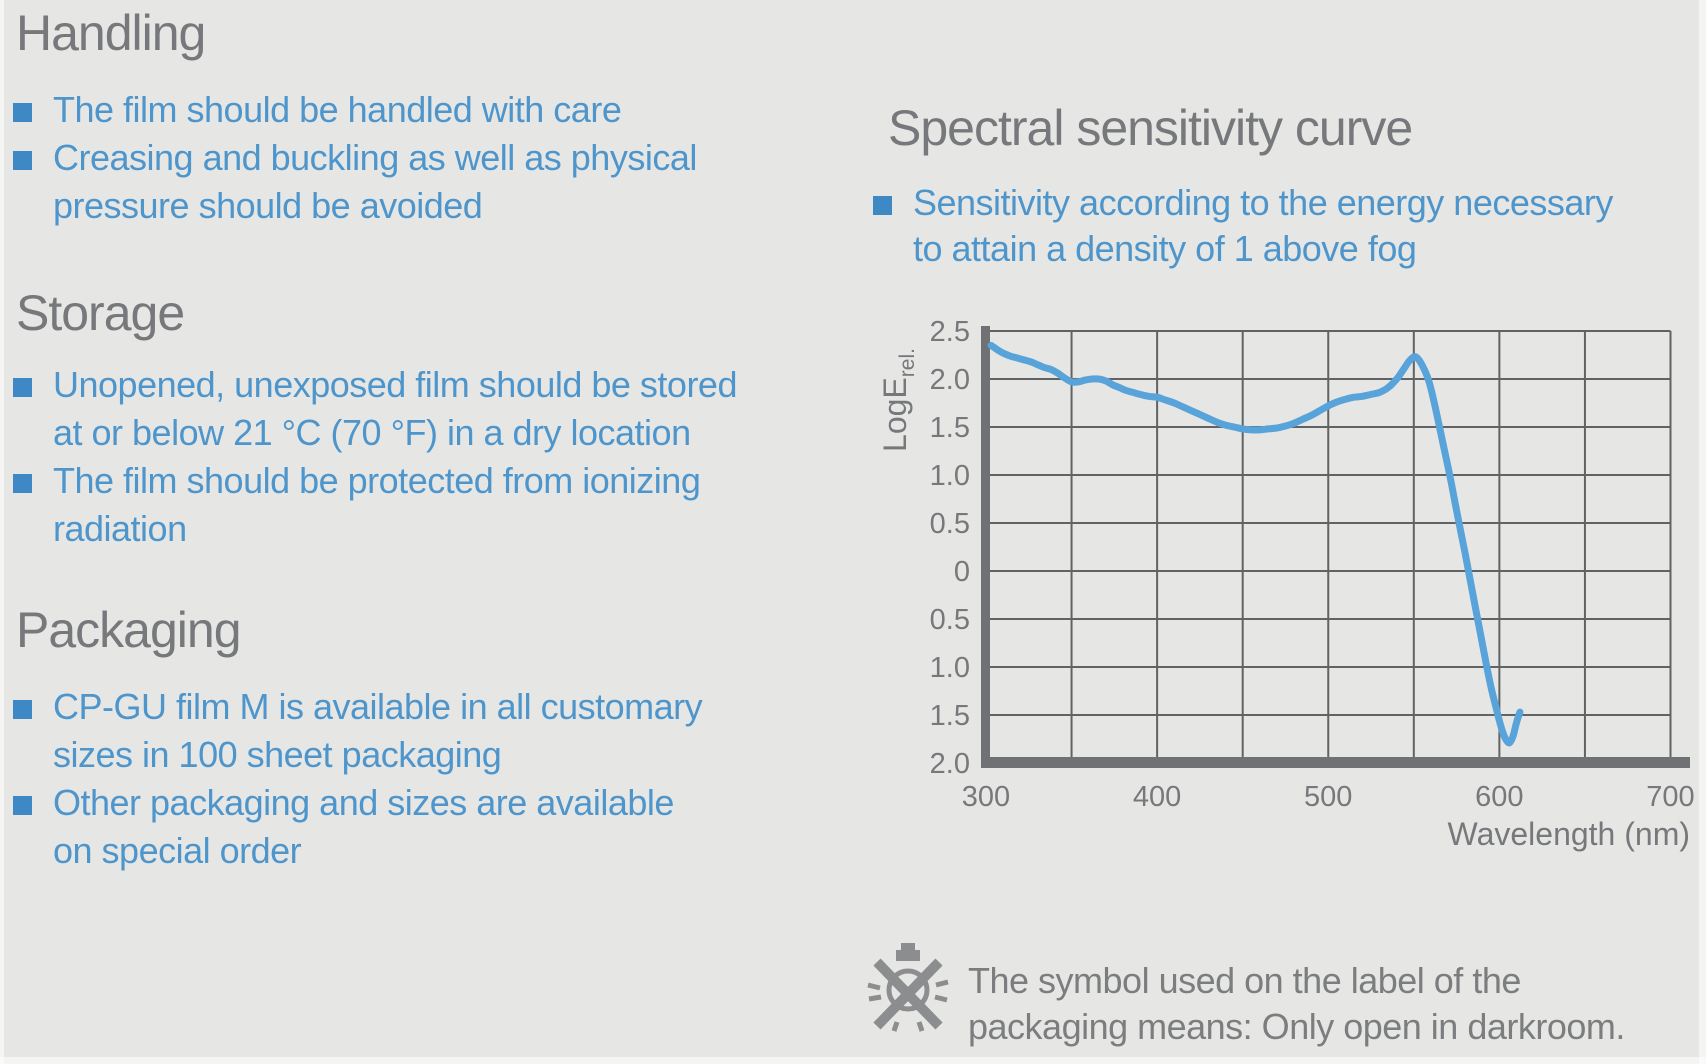 Image resolution: width=1706 pixels, height=1064 pixels. I want to click on list-item-line: pressure should be avoided, so click(375, 206).